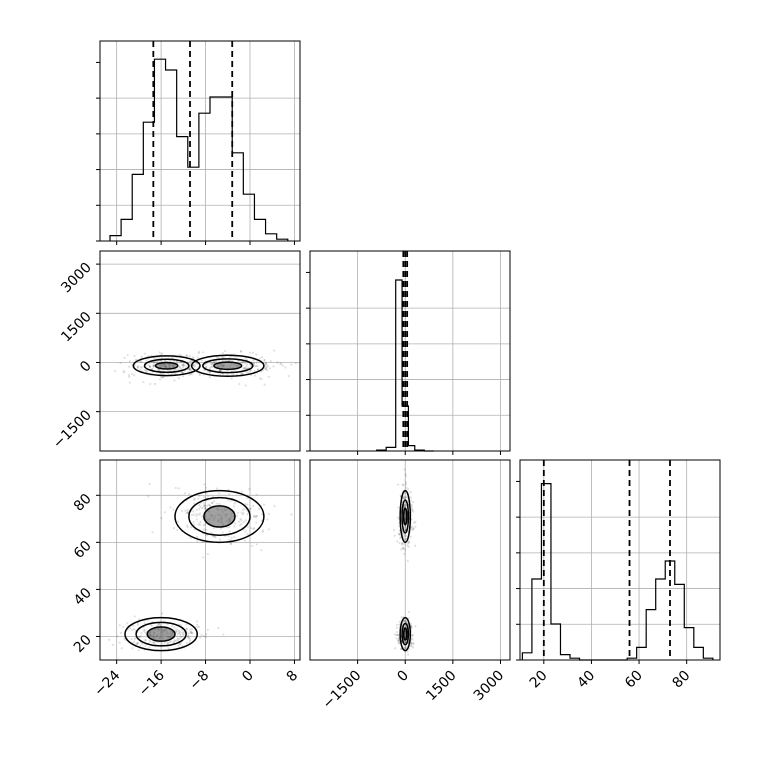 The height and width of the screenshot is (760, 760). What do you see at coordinates (199, 149) in the screenshot?
I see `histogram-step` at bounding box center [199, 149].